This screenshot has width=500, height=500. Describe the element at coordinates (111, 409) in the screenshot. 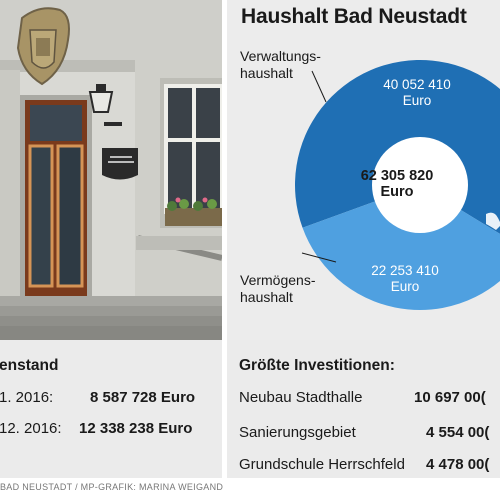

I see `balance-panel` at that location.